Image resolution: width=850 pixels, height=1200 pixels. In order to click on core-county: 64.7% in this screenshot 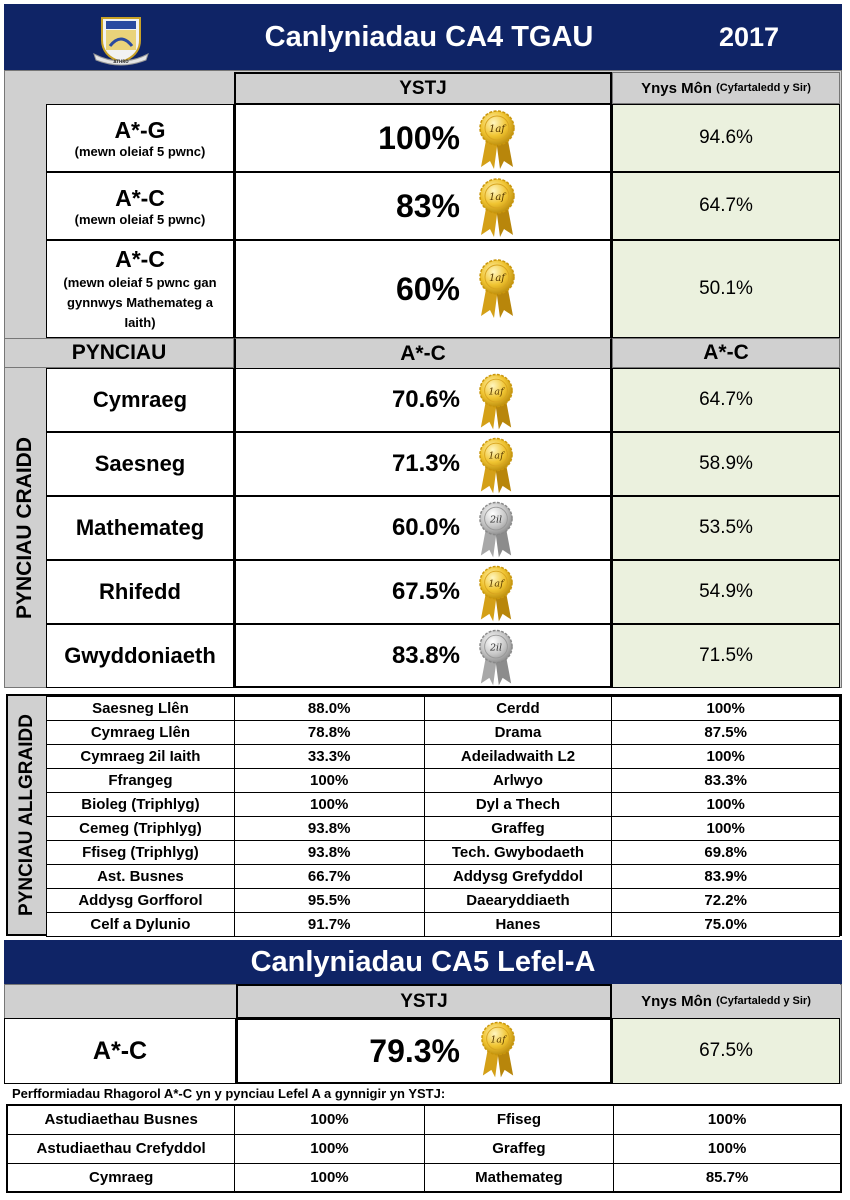, I will do `click(726, 400)`.